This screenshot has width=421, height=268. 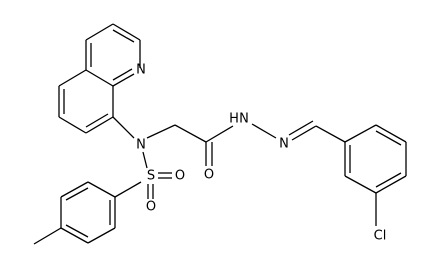 What do you see at coordinates (380, 236) in the screenshot?
I see `atom-label: Cl` at bounding box center [380, 236].